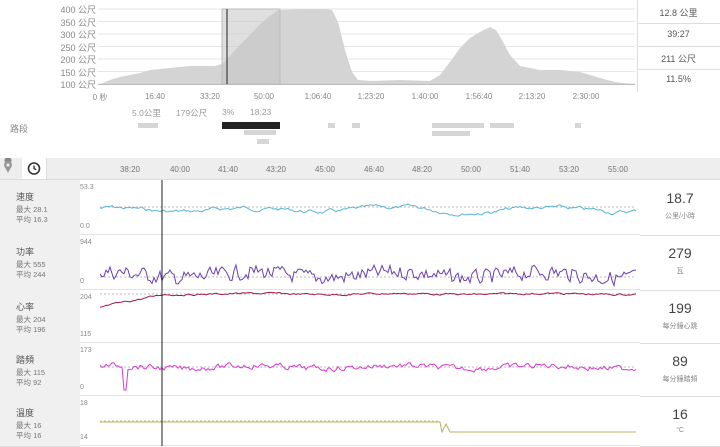 Image resolution: width=720 pixels, height=447 pixels. Describe the element at coordinates (680, 263) in the screenshot. I see `row-value-power: 279 瓦` at that location.